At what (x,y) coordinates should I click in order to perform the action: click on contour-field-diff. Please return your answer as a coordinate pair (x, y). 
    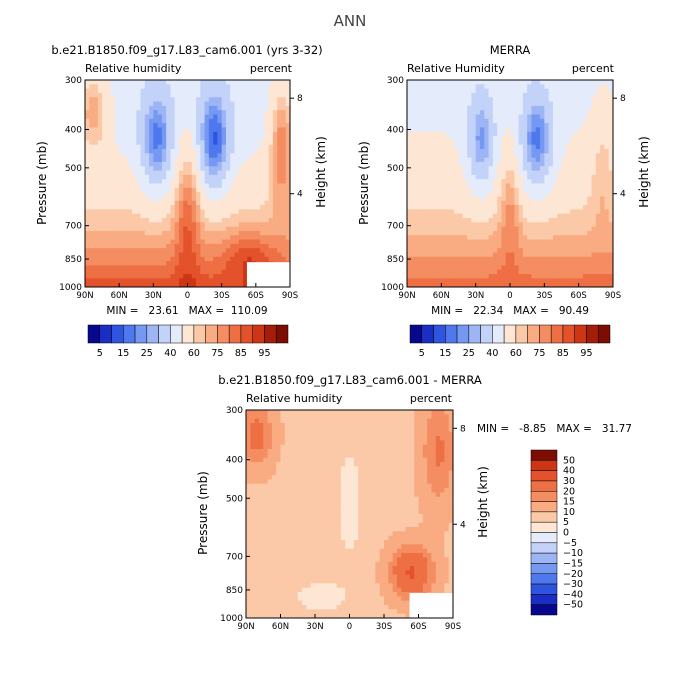
    Looking at the image, I should click on (349, 514).